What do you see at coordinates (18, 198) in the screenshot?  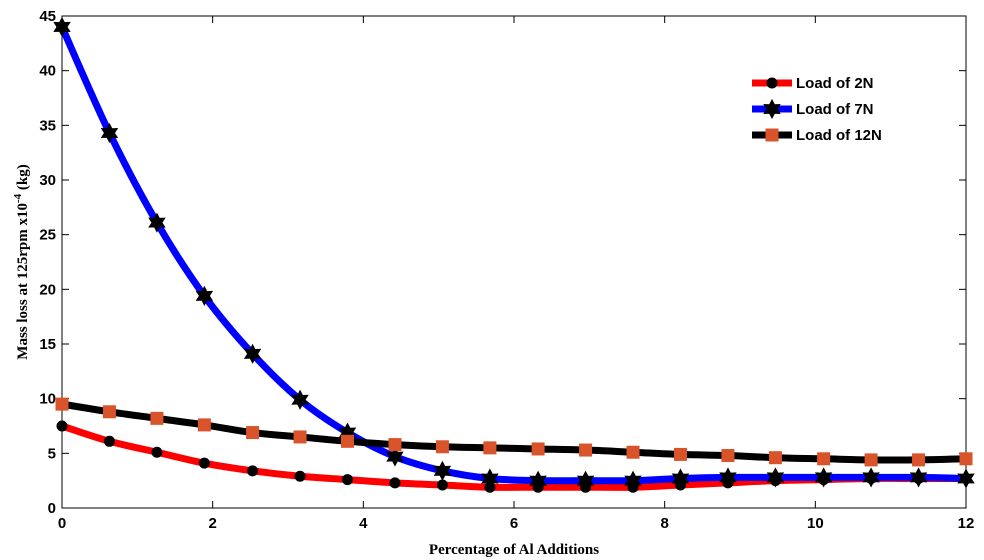 I see `y-axis-title-exponent: -4` at bounding box center [18, 198].